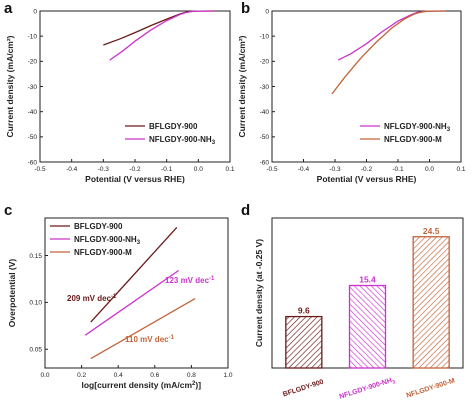  What do you see at coordinates (142, 385) in the screenshot?
I see `x-axis-label-c: log[current density (mA/cm2)]` at bounding box center [142, 385].